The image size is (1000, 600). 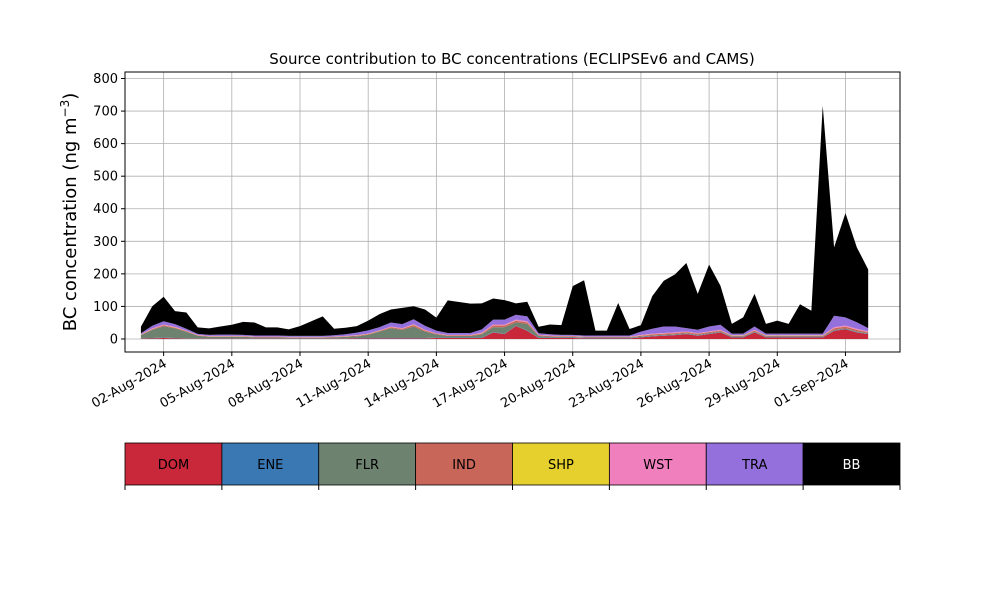 I want to click on area-dom, so click(x=504, y=332).